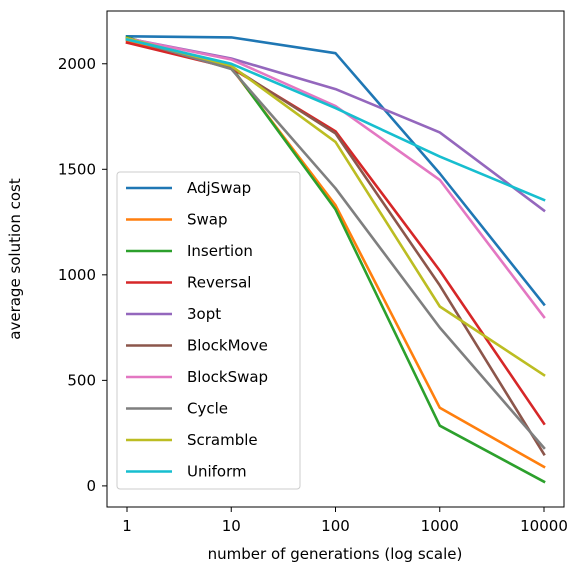 This screenshot has width=572, height=567. Describe the element at coordinates (207, 220) in the screenshot. I see `legend-label-swap: Swap` at that location.